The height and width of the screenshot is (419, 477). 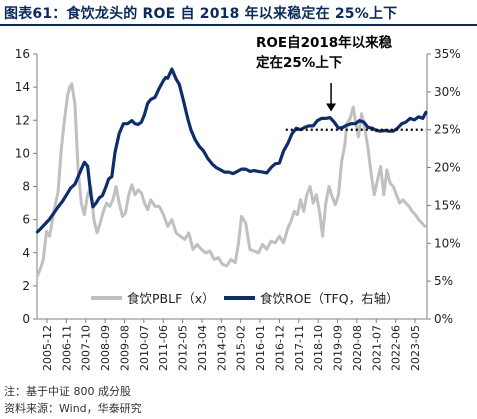 I want to click on x-tick-label: 2023-05, so click(x=415, y=348).